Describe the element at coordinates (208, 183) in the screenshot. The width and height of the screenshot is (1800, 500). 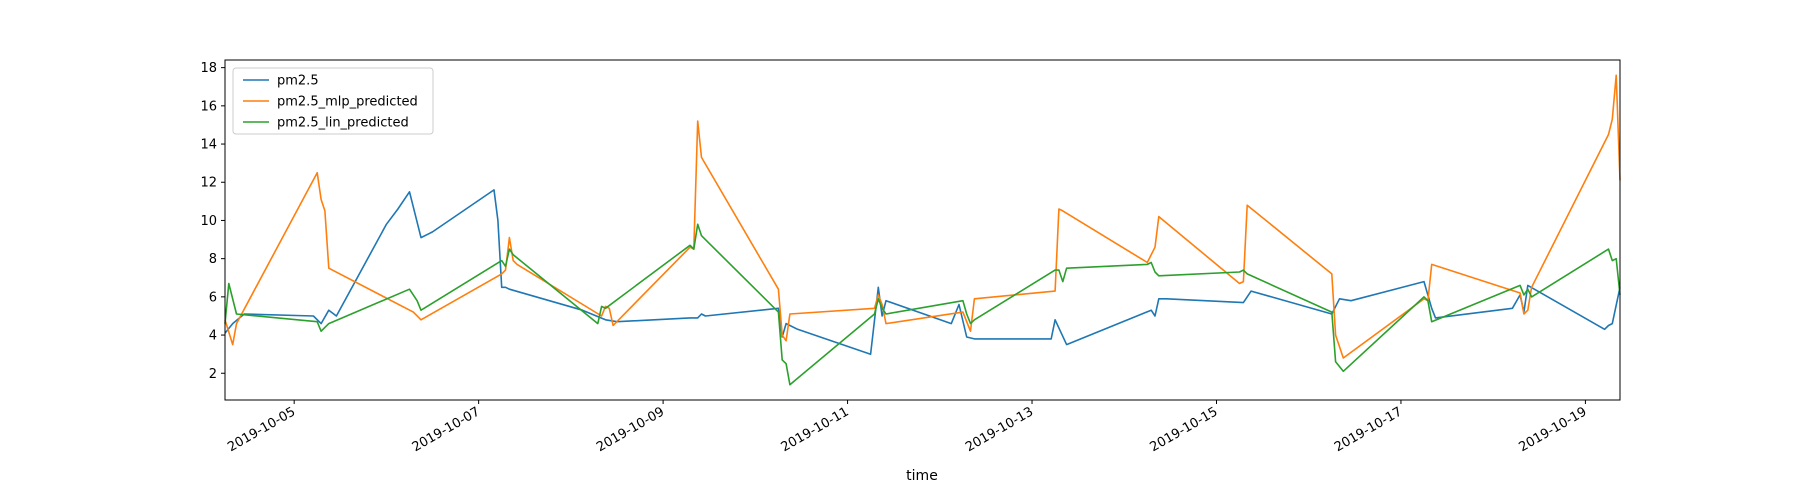
I see `y-tick-label: 12` at that location.